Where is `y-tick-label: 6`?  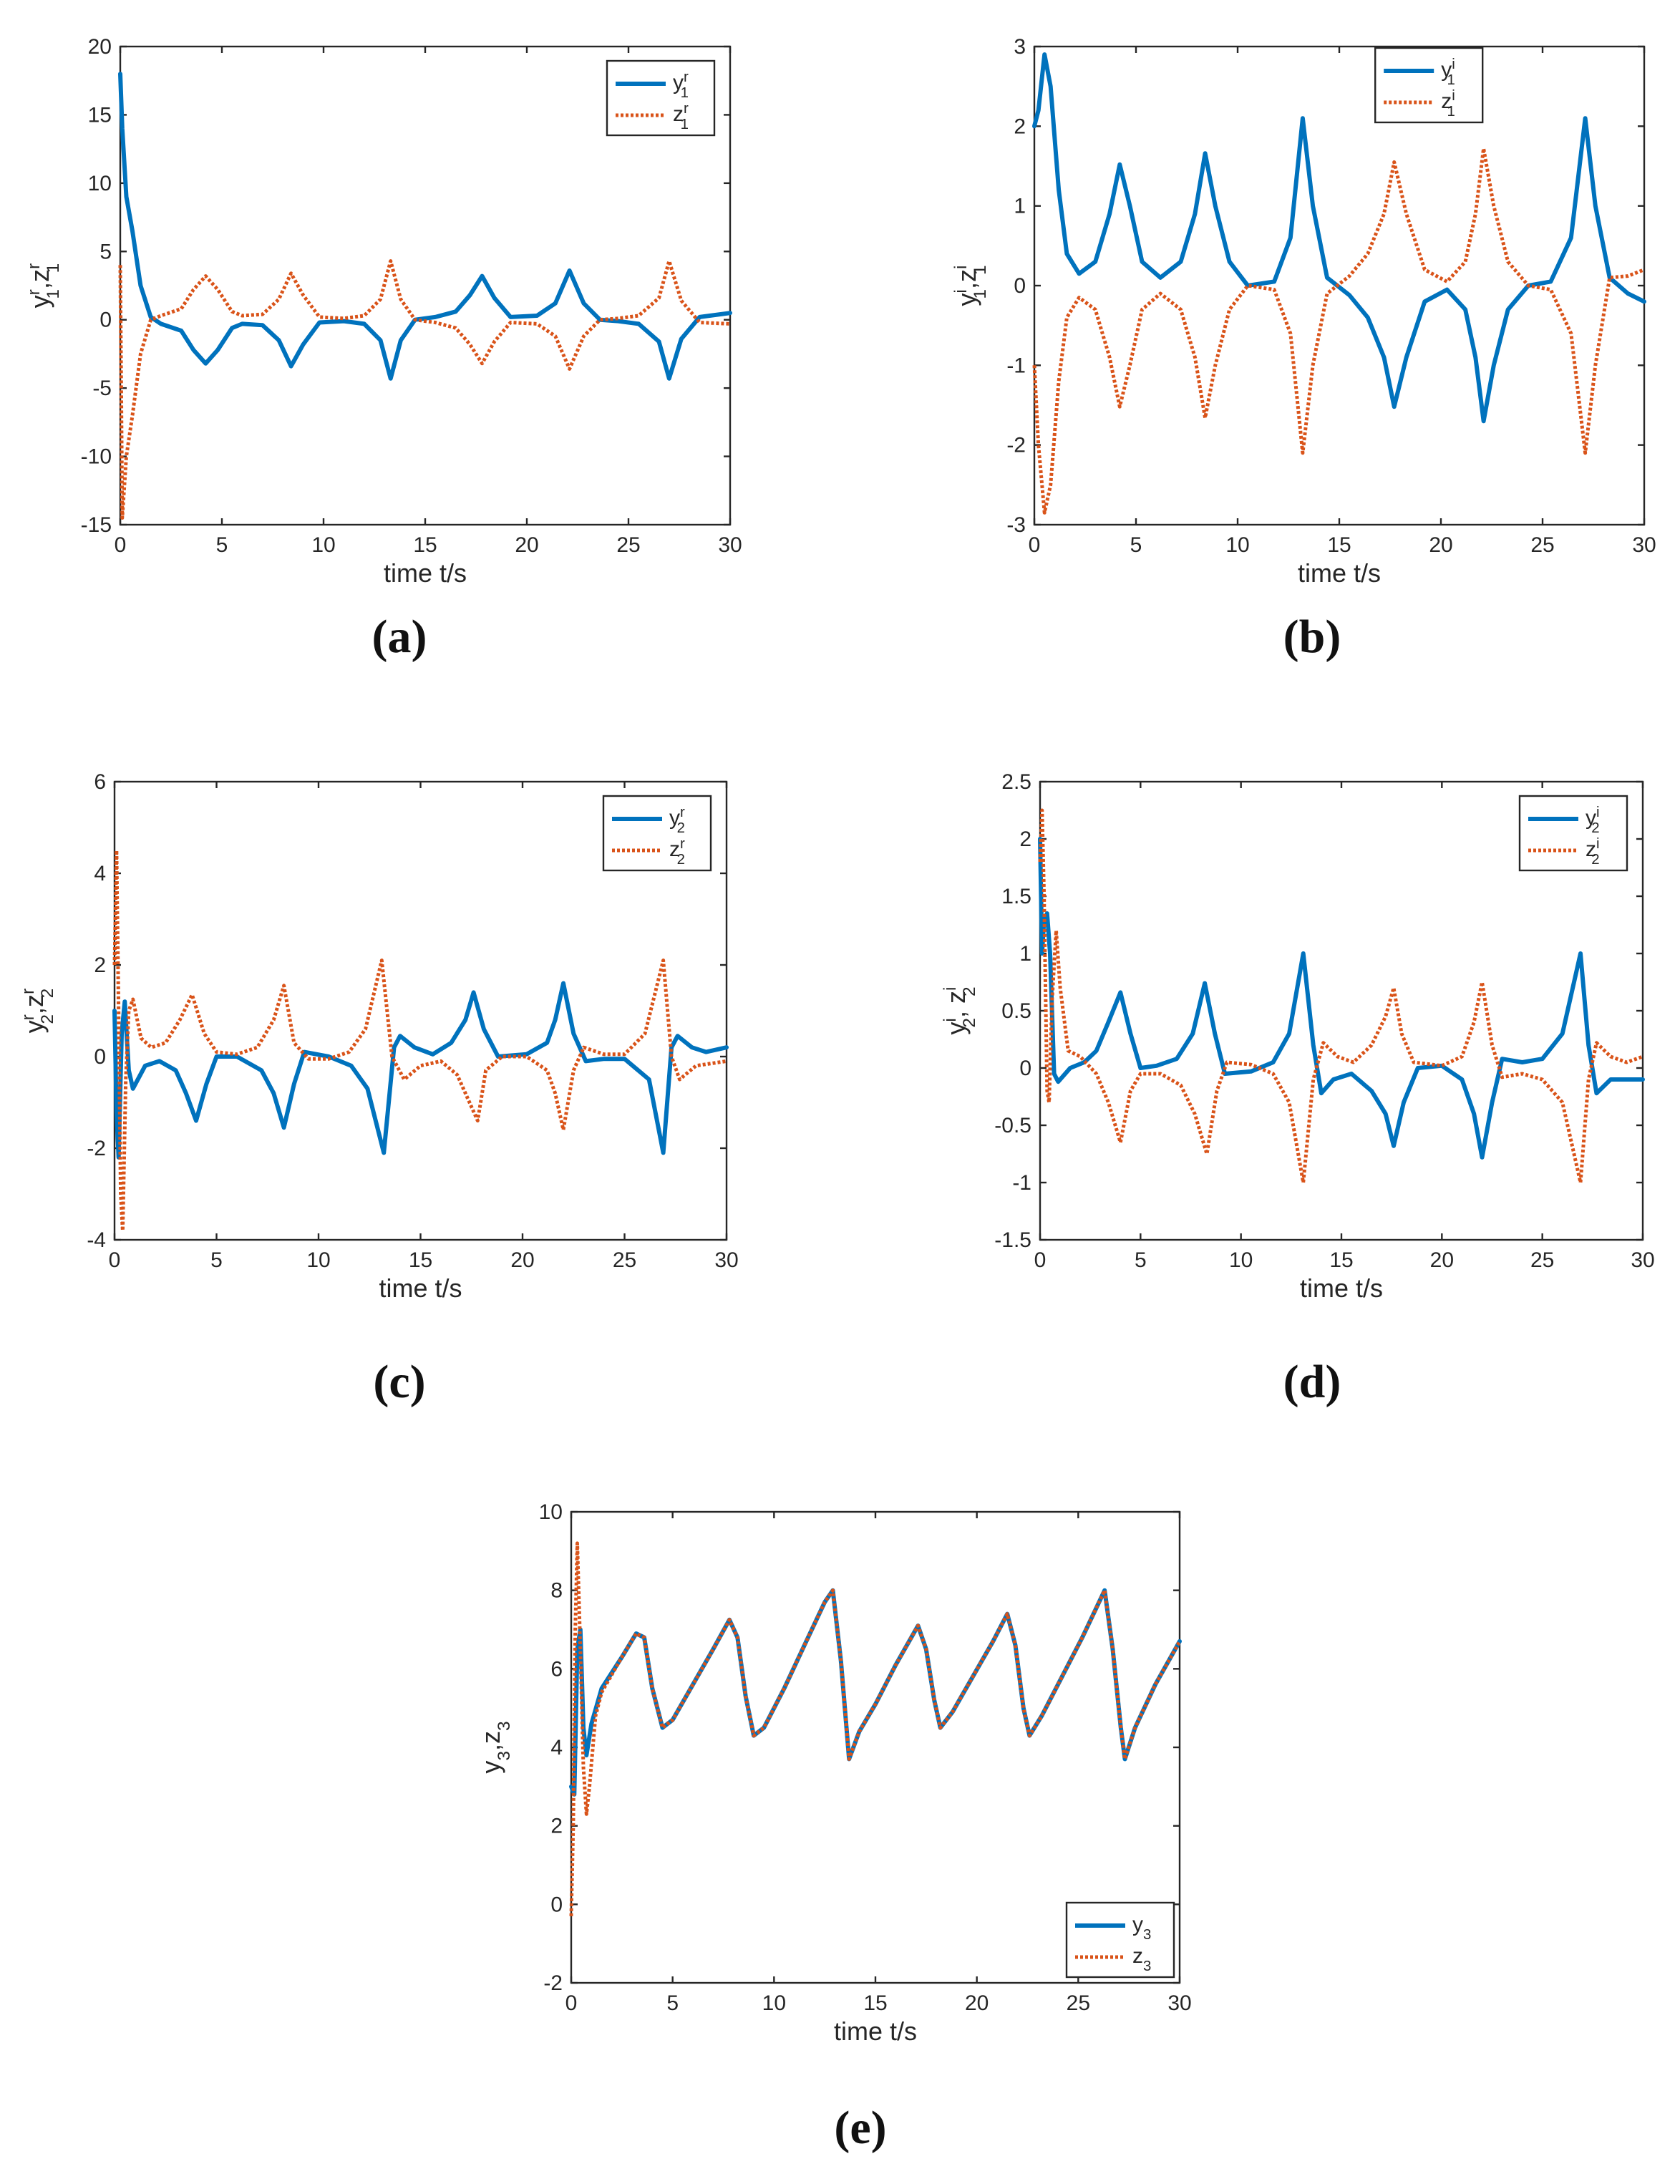 y-tick-label: 6 is located at coordinates (556, 1669).